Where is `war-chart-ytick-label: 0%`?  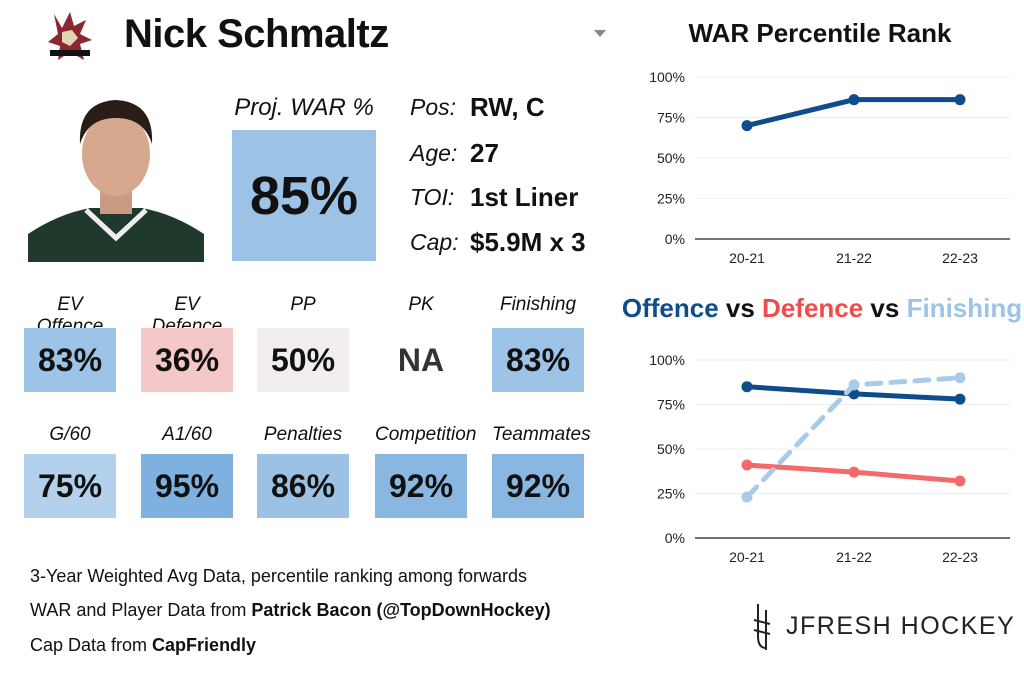 war-chart-ytick-label: 0% is located at coordinates (675, 239).